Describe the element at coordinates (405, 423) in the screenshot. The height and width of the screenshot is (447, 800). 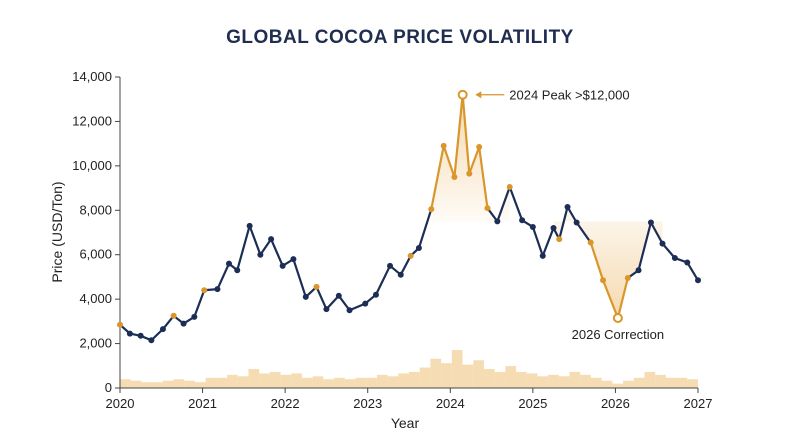
I see `x-axis-title: Year` at that location.